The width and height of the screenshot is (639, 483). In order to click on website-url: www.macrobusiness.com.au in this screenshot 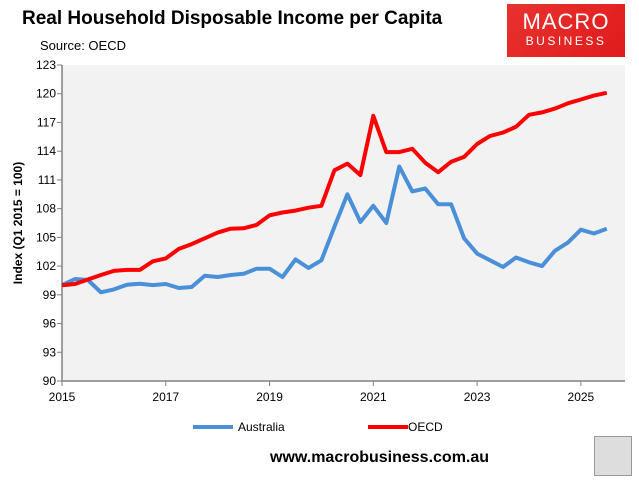, I will do `click(380, 457)`.